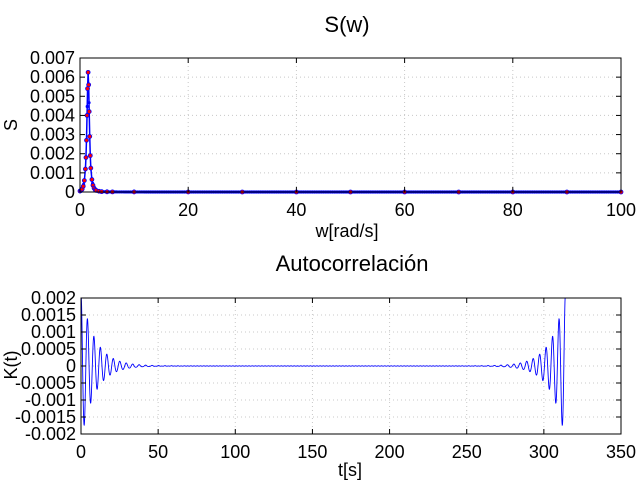  What do you see at coordinates (52, 96) in the screenshot?
I see `spectrum-y-tick-label: 0.005` at bounding box center [52, 96].